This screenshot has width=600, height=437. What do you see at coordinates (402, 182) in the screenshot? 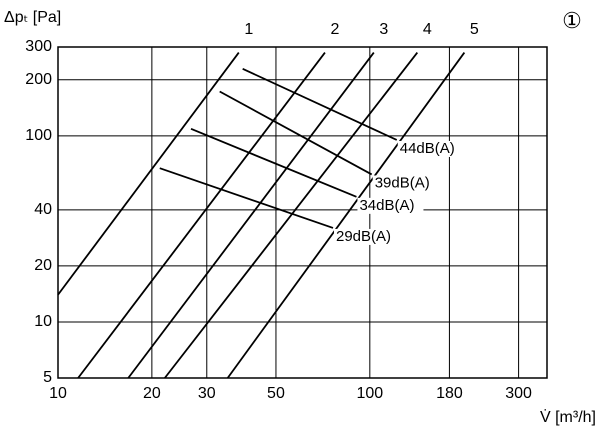
I see `noise-label: 39dB(A)` at bounding box center [402, 182].